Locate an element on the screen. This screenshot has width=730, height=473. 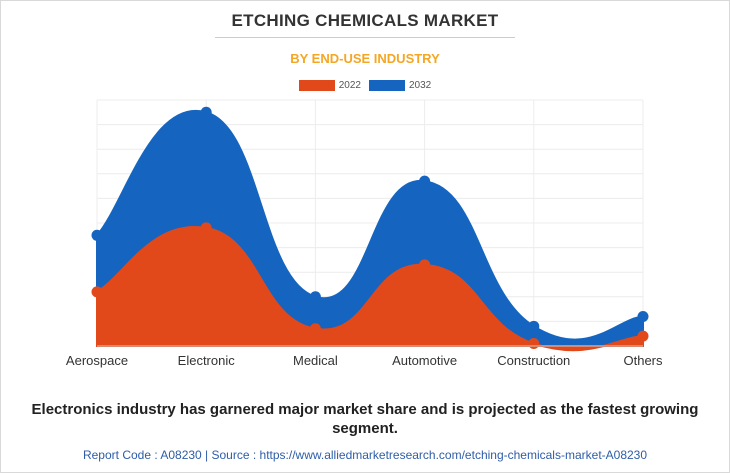
point-2032-medical is located at coordinates (315, 297).